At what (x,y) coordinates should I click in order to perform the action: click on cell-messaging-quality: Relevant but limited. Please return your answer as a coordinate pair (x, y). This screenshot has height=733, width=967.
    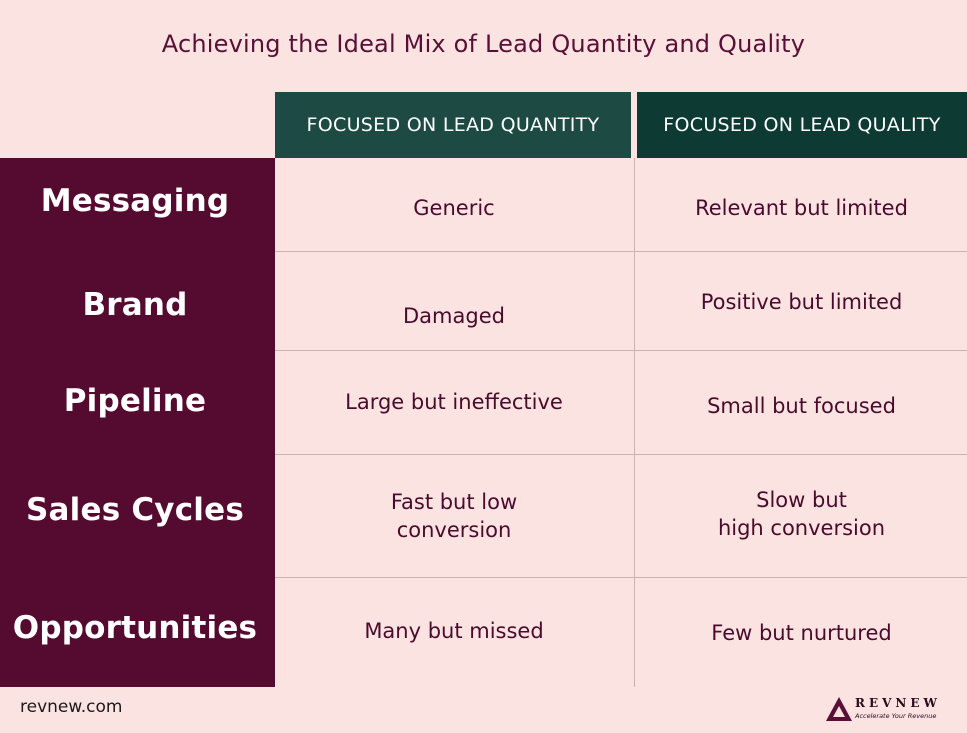
    Looking at the image, I should click on (801, 208).